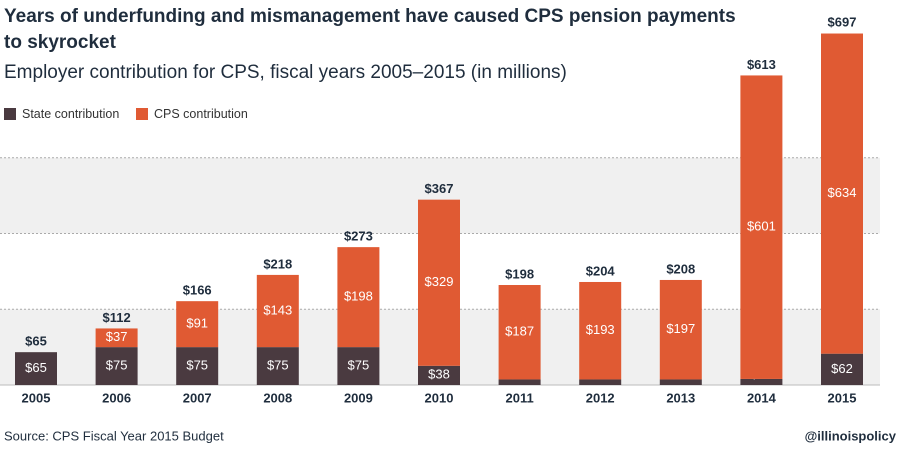  Describe the element at coordinates (842, 21) in the screenshot. I see `total-label: $697` at that location.